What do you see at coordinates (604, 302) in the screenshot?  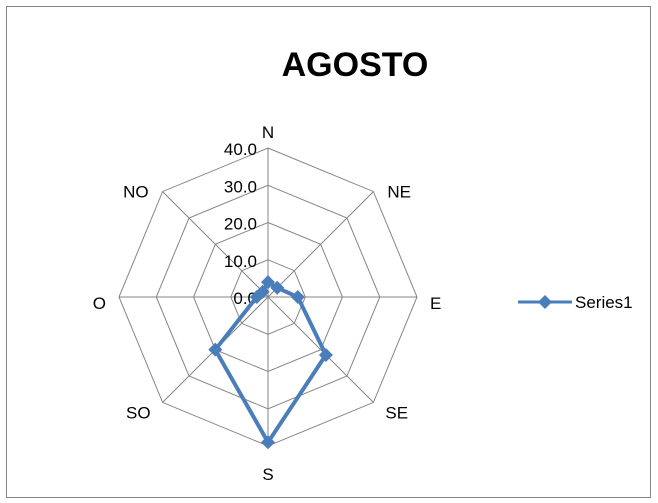 I see `legend-series-label: Series1` at bounding box center [604, 302].